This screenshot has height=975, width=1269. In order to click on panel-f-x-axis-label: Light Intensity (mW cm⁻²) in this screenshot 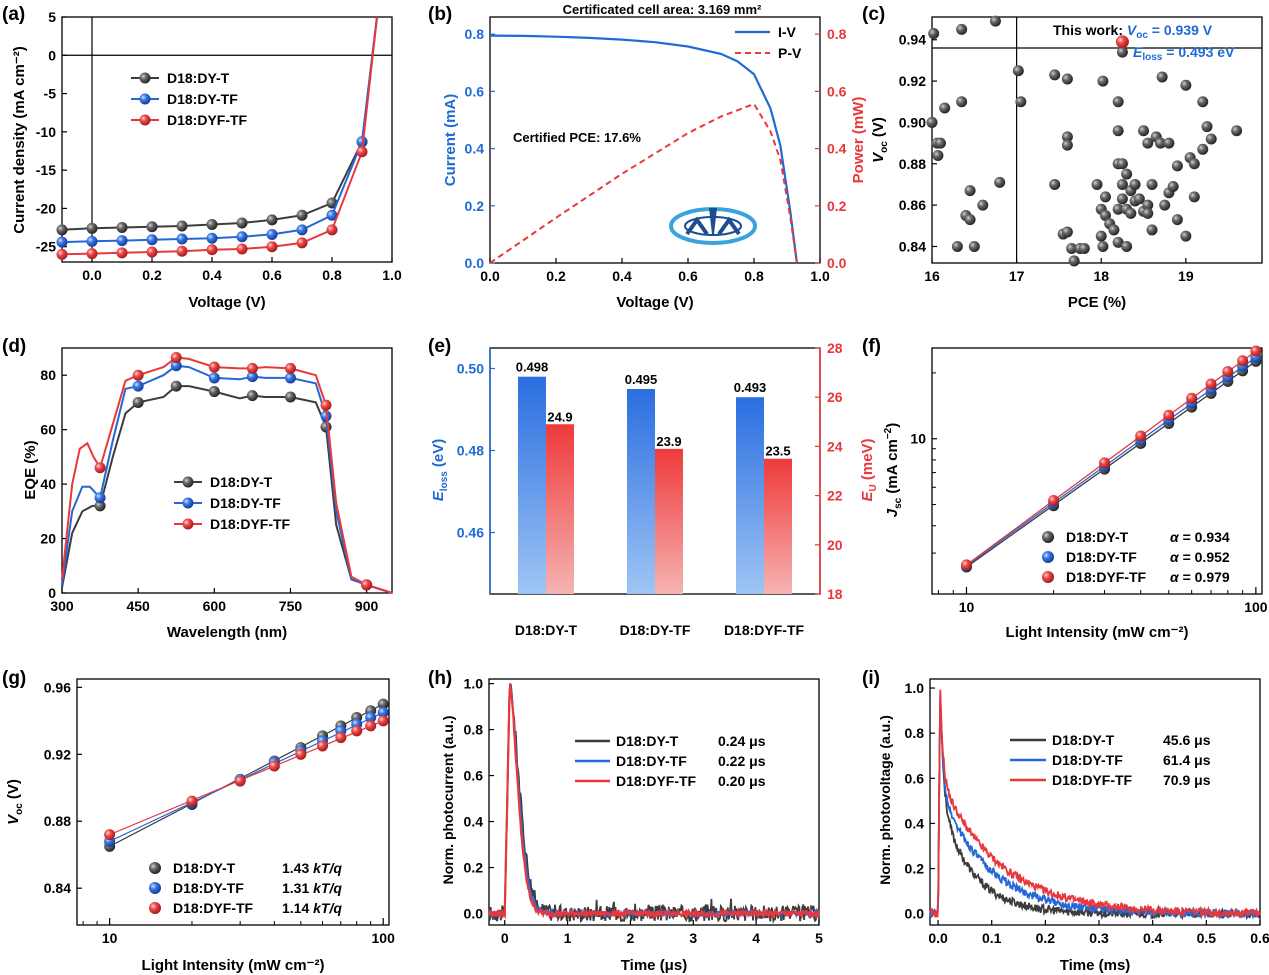, I will do `click(1097, 632)`.